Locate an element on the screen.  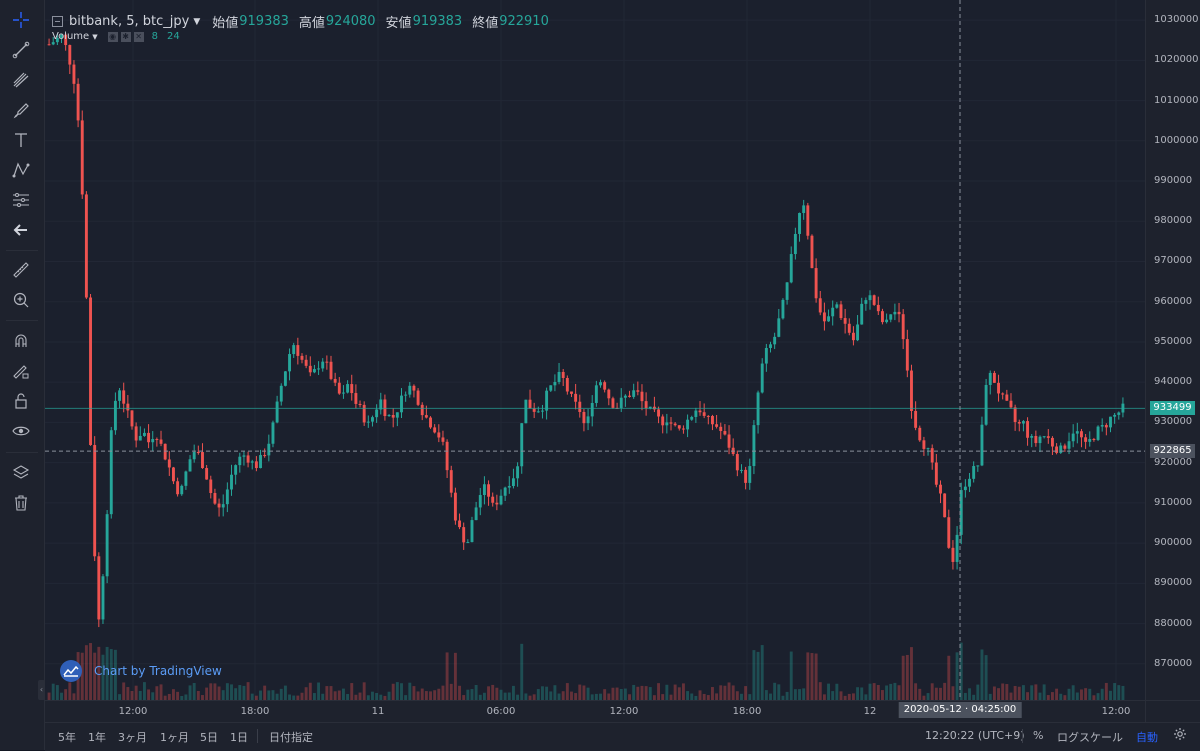
range-3m: 3ヶ月 is located at coordinates (132, 737).